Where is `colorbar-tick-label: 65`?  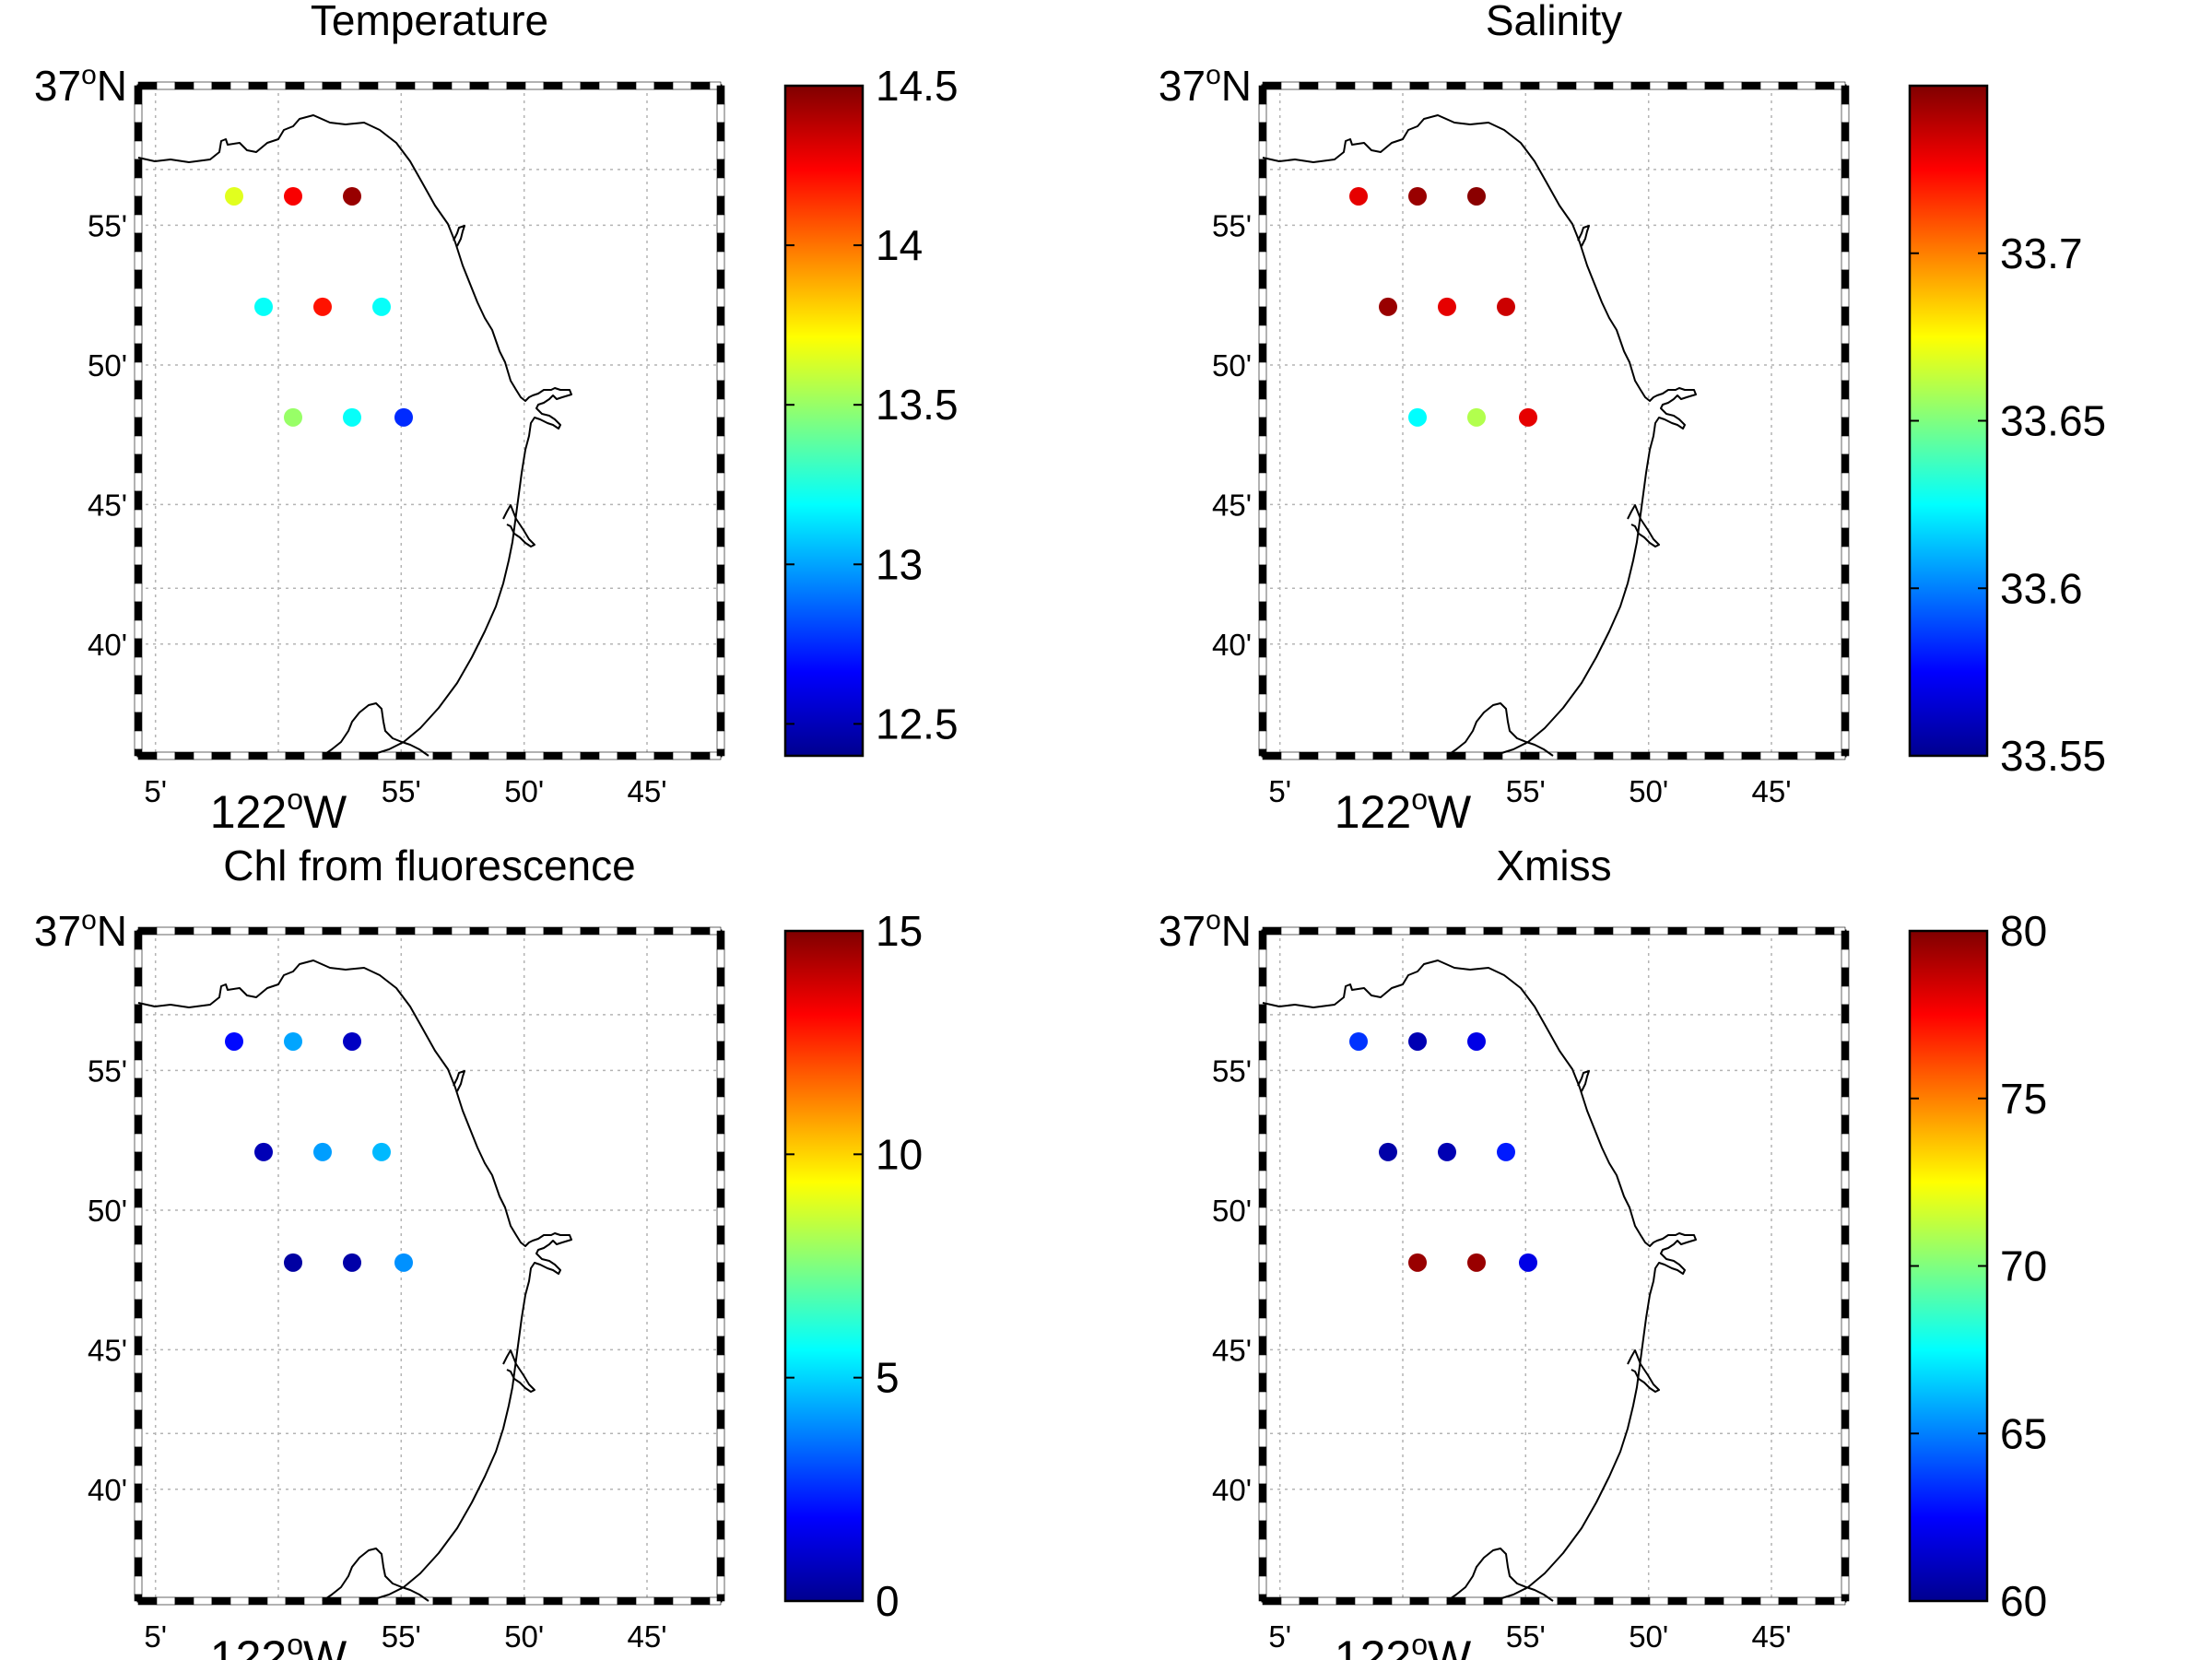 colorbar-tick-label: 65 is located at coordinates (2023, 1433).